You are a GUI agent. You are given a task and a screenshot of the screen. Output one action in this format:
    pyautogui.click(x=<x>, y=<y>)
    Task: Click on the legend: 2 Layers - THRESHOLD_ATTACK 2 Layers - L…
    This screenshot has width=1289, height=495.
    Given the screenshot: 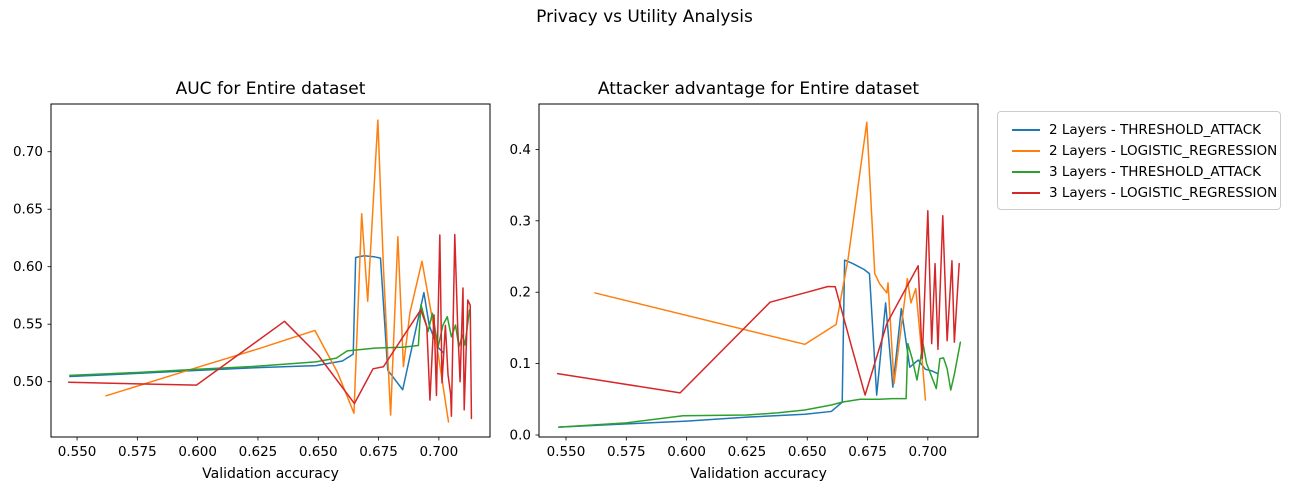 What is the action you would take?
    pyautogui.click(x=1139, y=160)
    